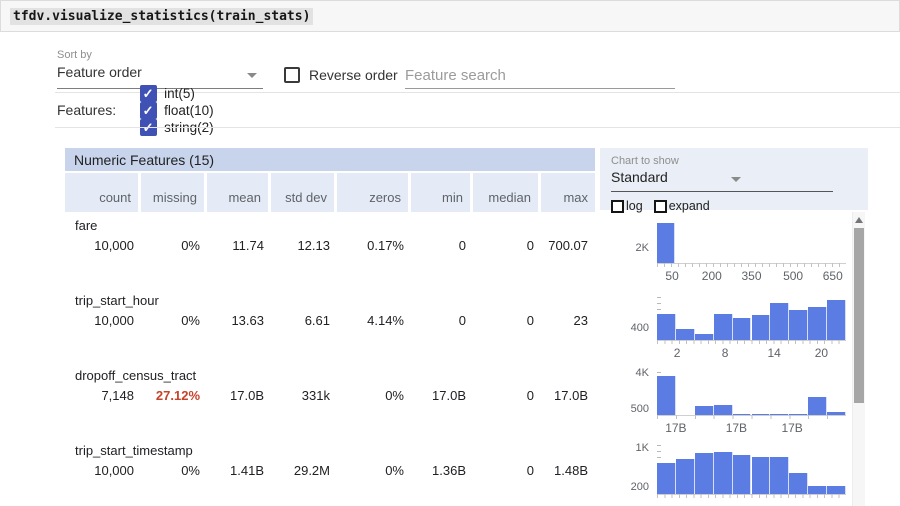 This screenshot has height=506, width=900. I want to click on expand-checkbox, so click(660, 206).